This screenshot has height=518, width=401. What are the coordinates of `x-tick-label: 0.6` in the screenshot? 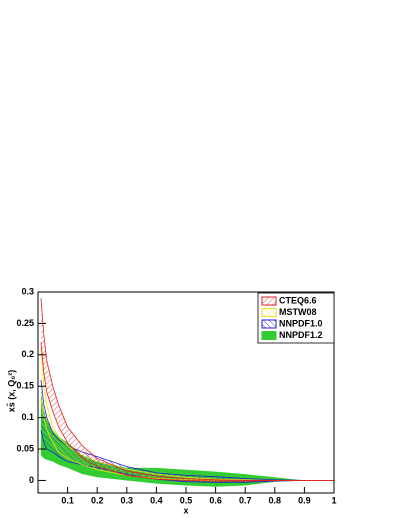 It's located at (215, 500).